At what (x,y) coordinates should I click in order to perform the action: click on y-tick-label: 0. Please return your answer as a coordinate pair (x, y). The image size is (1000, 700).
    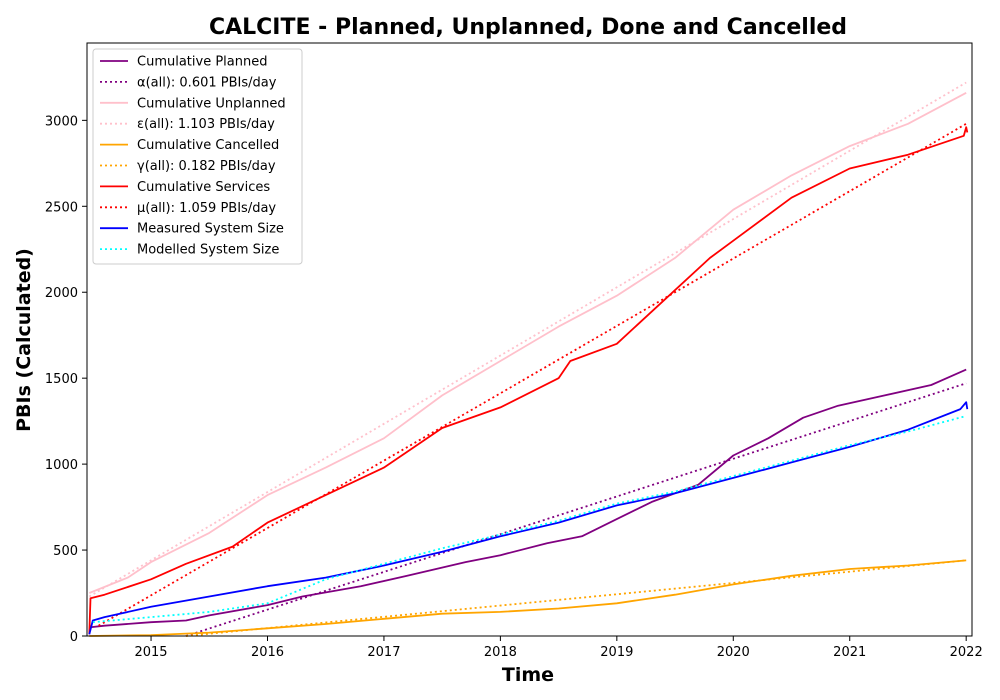
    Looking at the image, I should click on (74, 637).